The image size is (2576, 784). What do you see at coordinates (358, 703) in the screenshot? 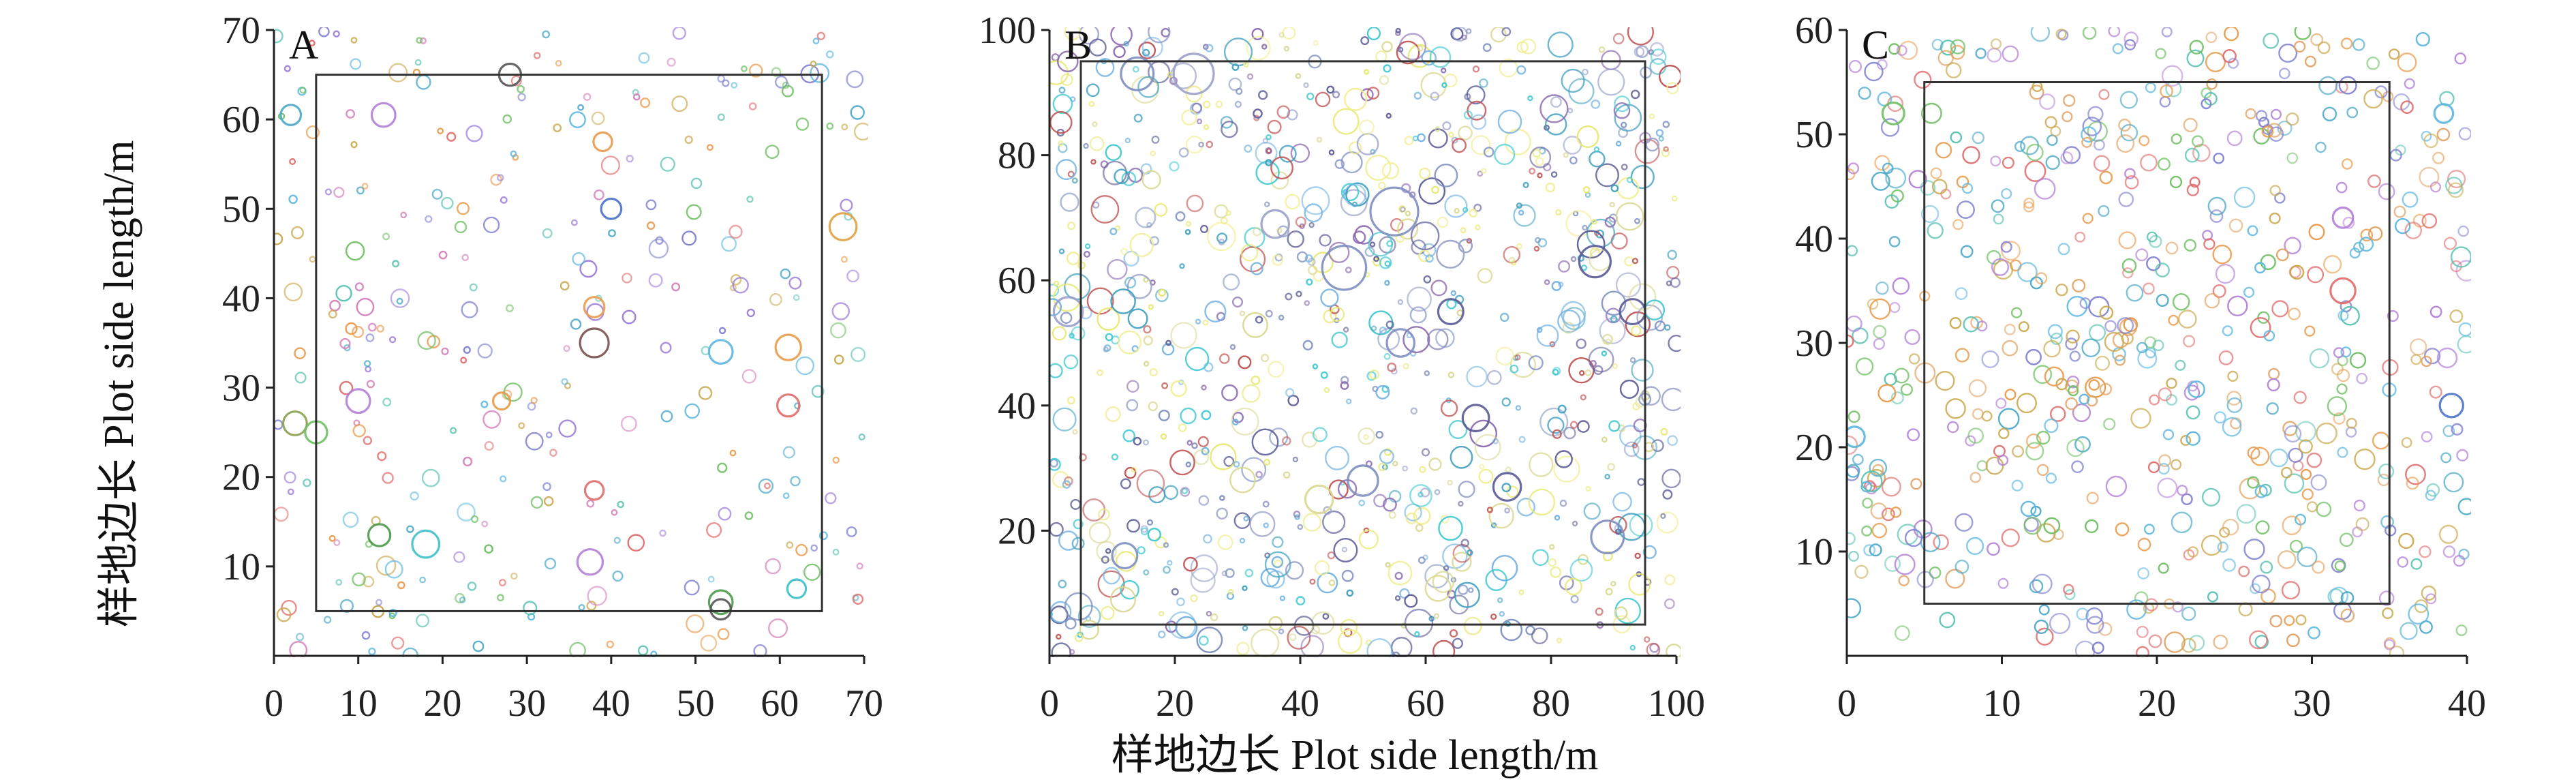
I see `x-tick-label: 10` at bounding box center [358, 703].